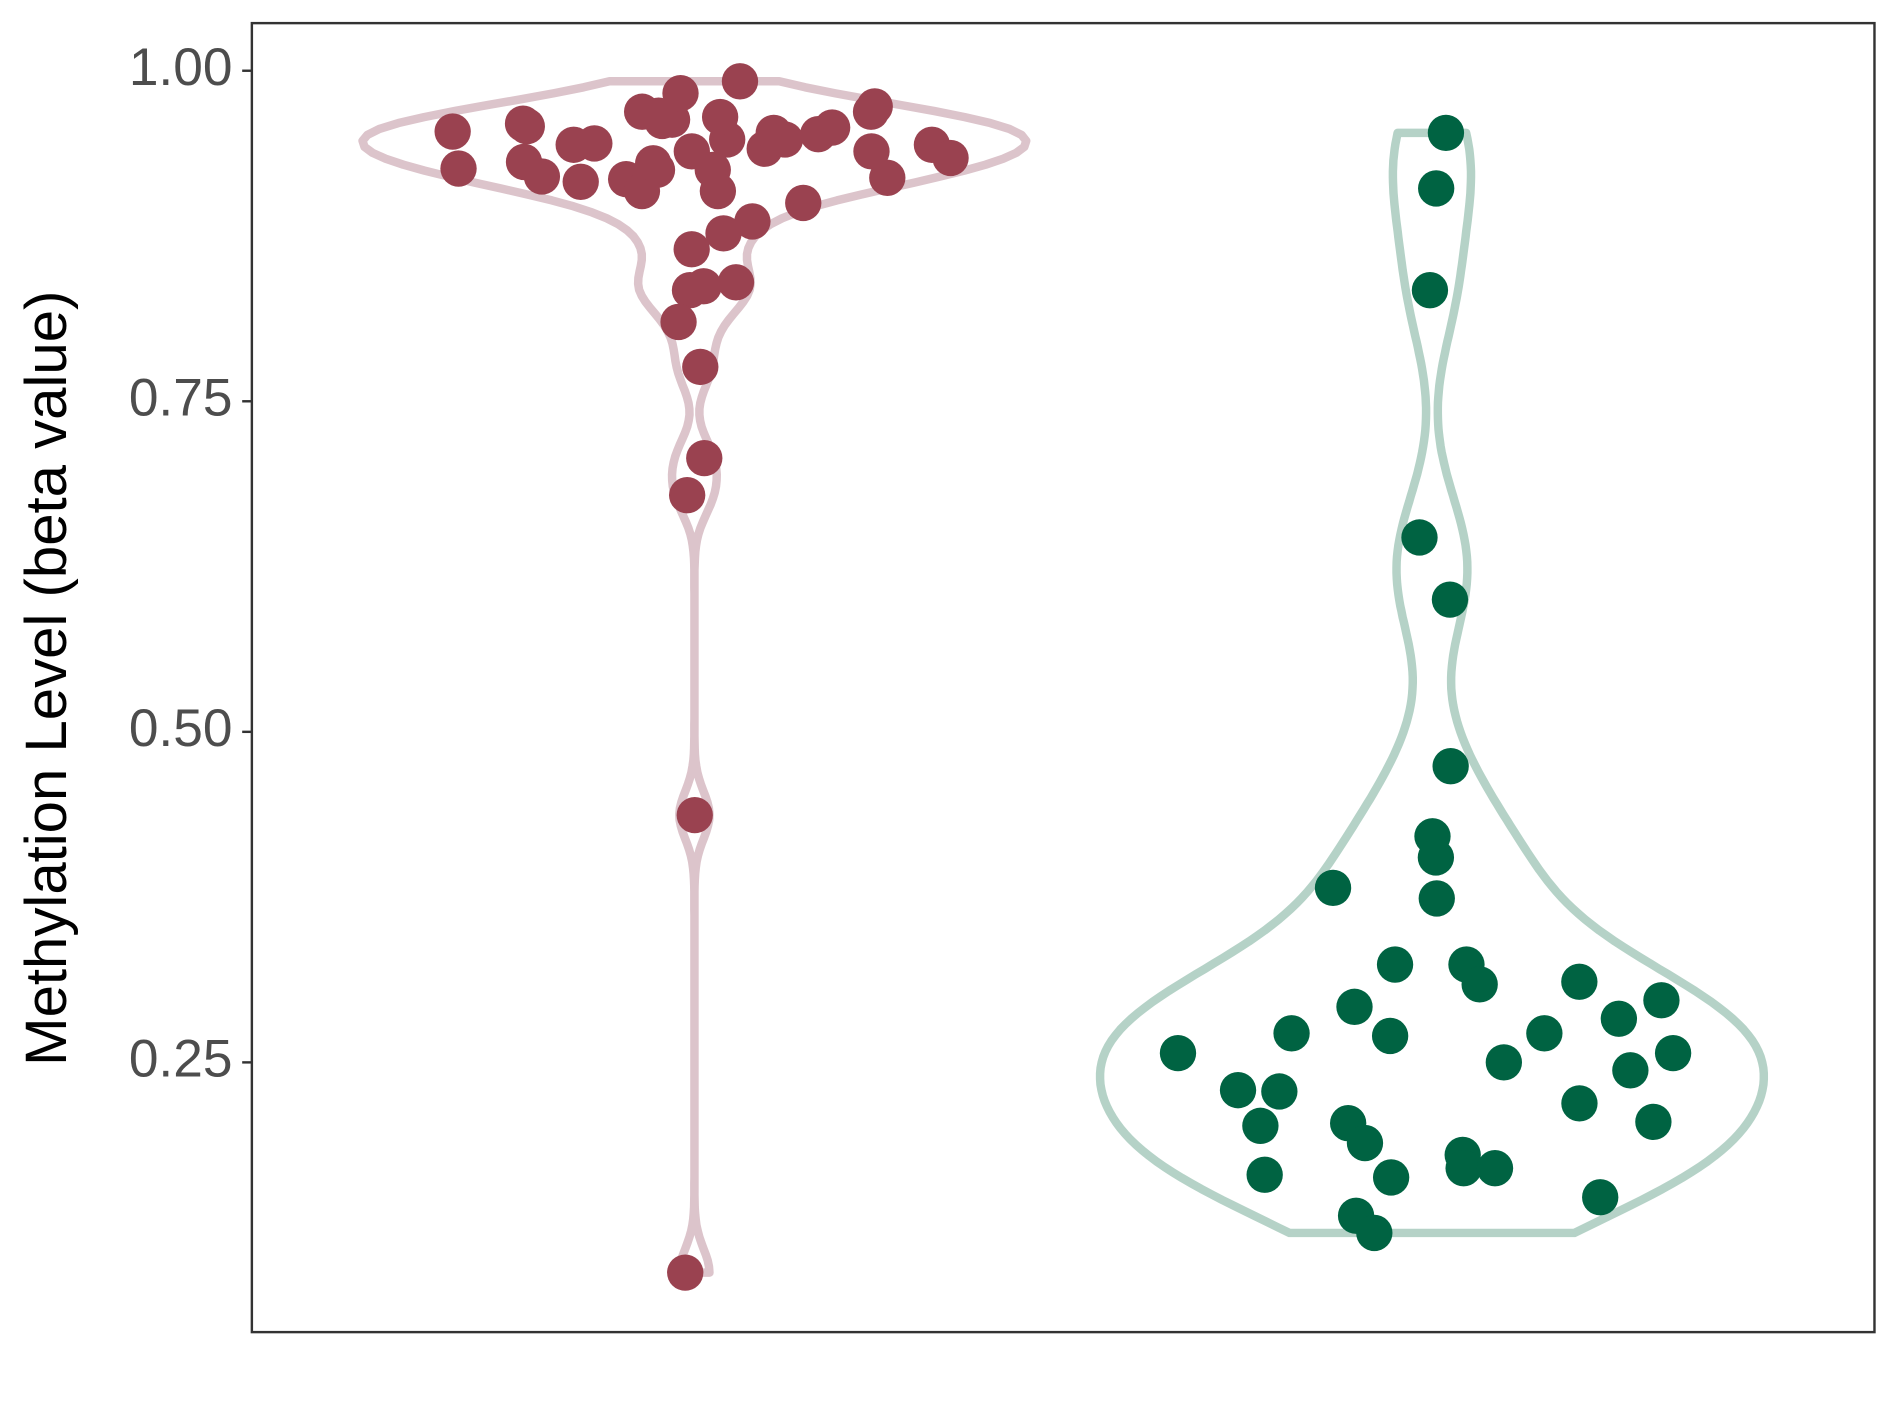 Image resolution: width=1889 pixels, height=1417 pixels. Describe the element at coordinates (181, 397) in the screenshot. I see `y-tick-label: 0.75` at that location.